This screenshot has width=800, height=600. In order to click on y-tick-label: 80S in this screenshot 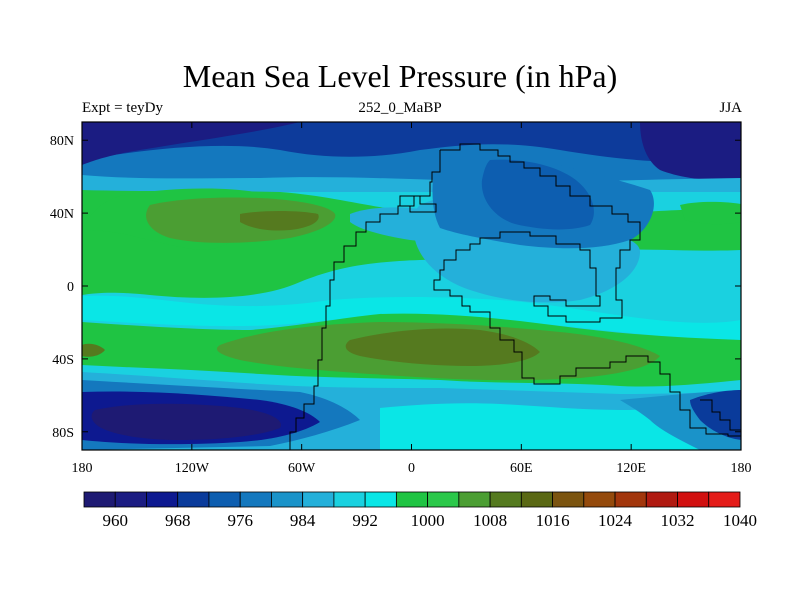, I will do `click(63, 433)`.